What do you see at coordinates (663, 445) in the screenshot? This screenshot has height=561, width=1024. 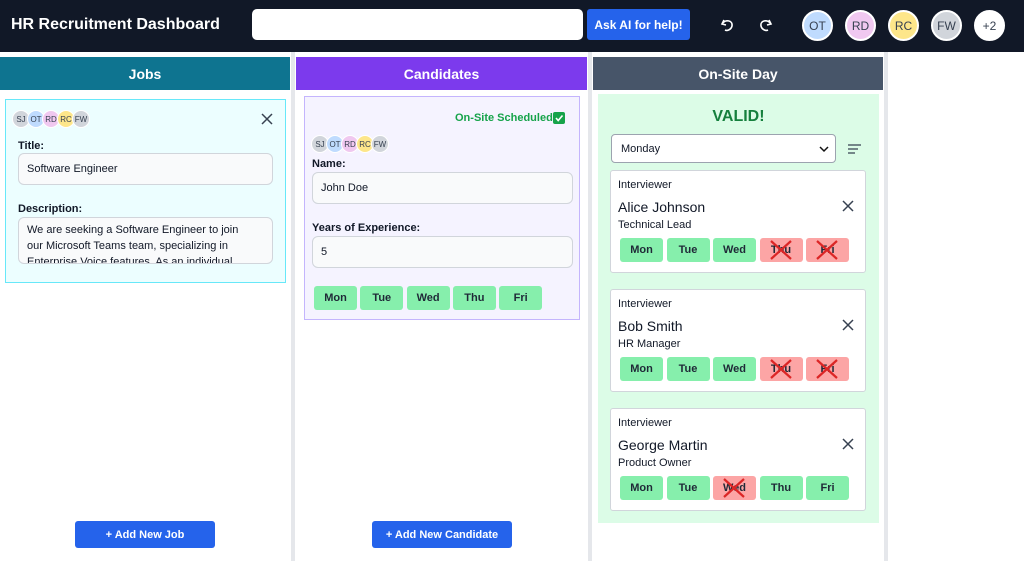 I see `interviewer-name: George Martin` at bounding box center [663, 445].